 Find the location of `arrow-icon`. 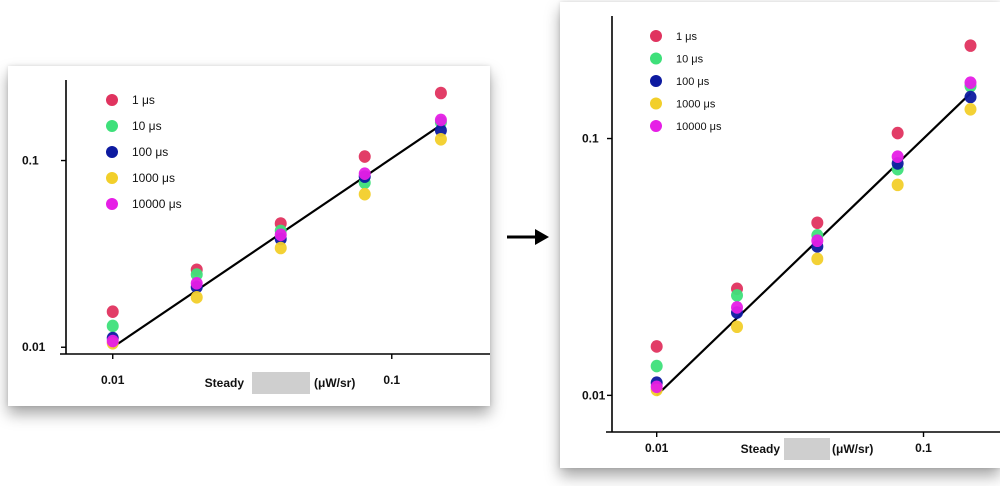

arrow-icon is located at coordinates (528, 237).